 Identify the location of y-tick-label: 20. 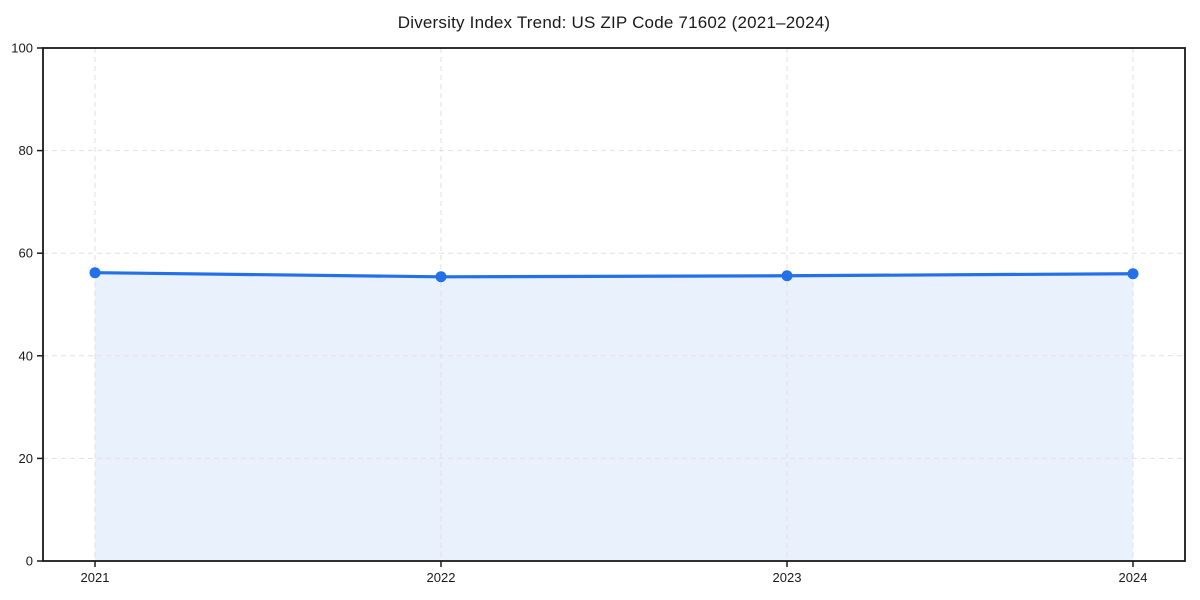
(26, 458).